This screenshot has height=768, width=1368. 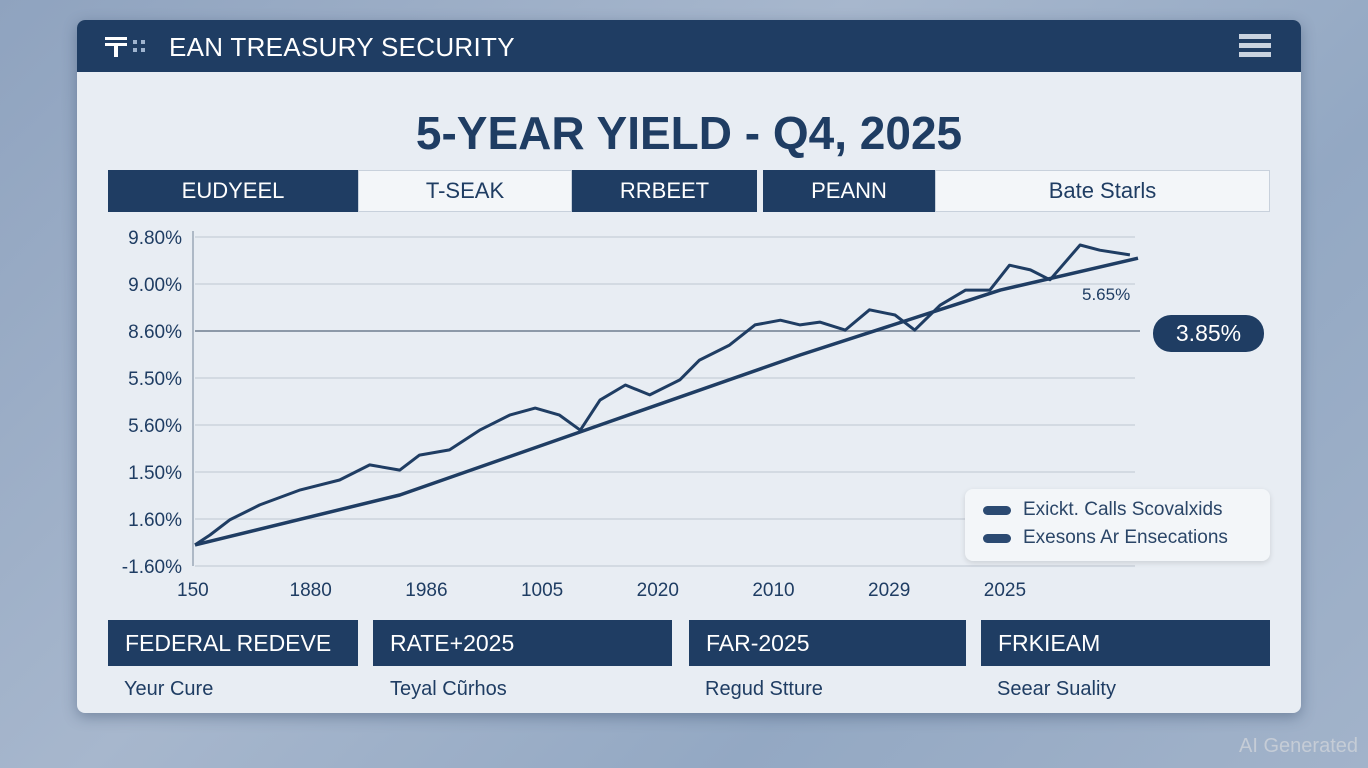 What do you see at coordinates (658, 590) in the screenshot?
I see `x-tick-label: 2020` at bounding box center [658, 590].